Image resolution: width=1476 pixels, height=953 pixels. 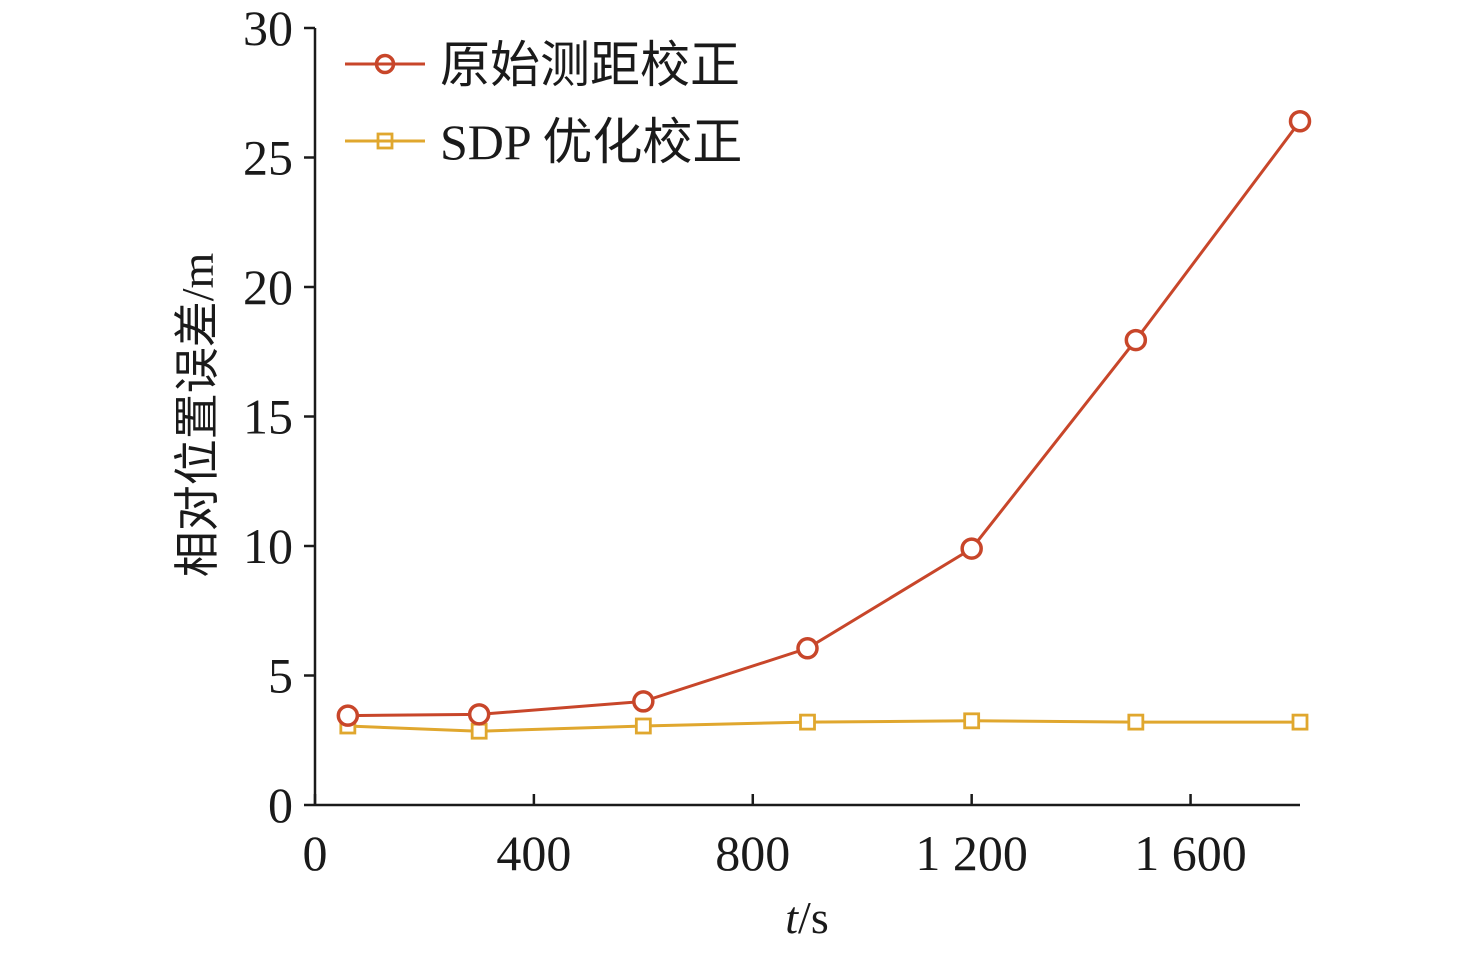 What do you see at coordinates (590, 65) in the screenshot?
I see `legend-label-raw: 原始测距校正` at bounding box center [590, 65].